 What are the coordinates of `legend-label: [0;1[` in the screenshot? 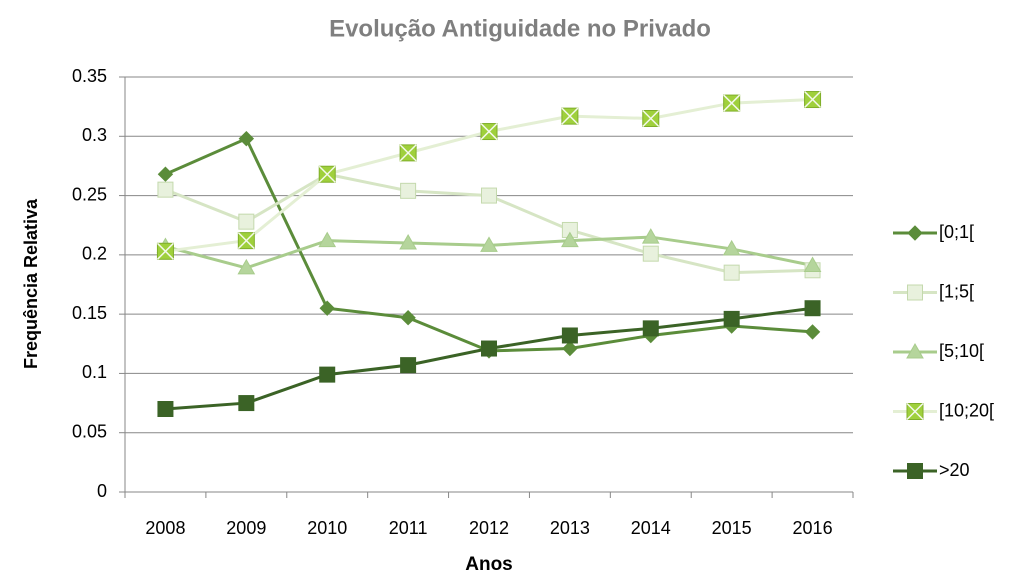 It's located at (956, 232).